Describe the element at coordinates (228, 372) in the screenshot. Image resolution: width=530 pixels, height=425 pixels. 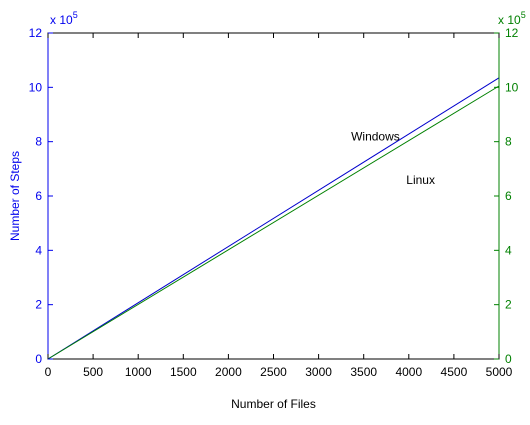
I see `x-tick-label: 2000` at that location.